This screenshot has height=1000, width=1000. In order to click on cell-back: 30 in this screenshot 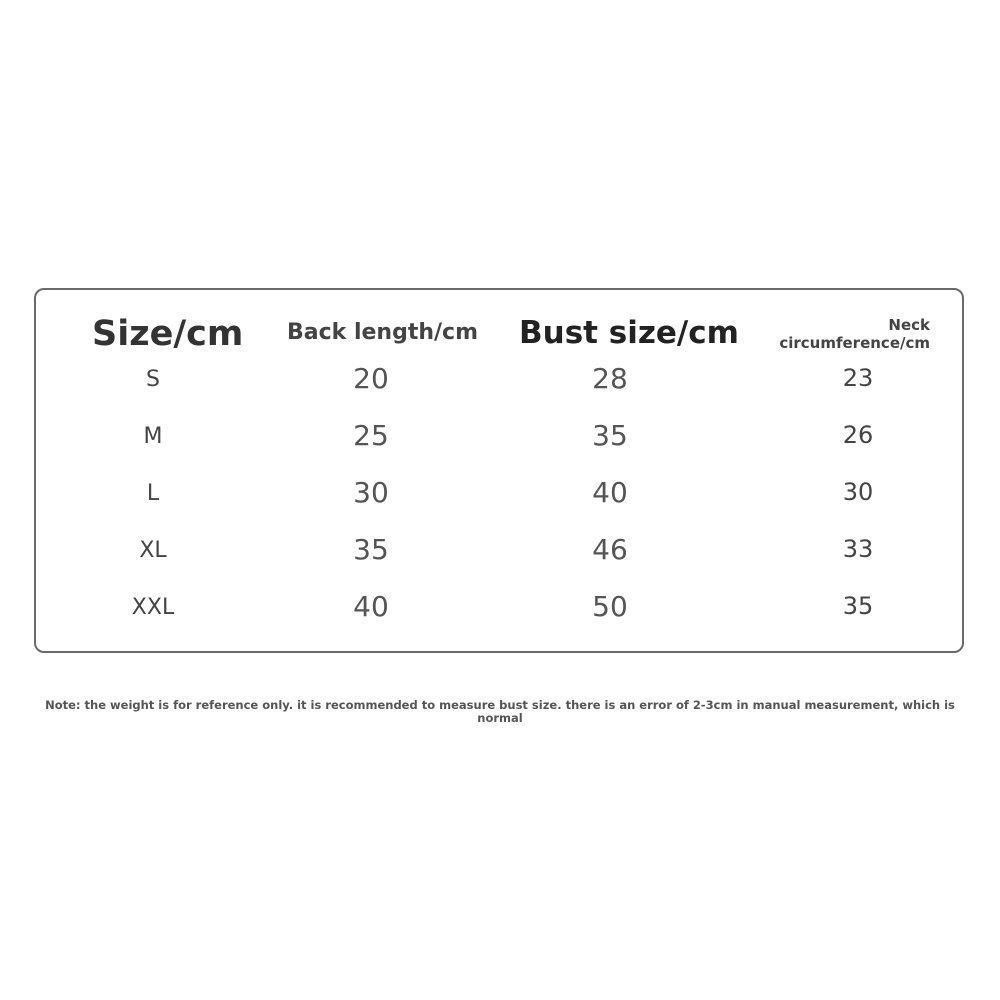, I will do `click(371, 492)`.